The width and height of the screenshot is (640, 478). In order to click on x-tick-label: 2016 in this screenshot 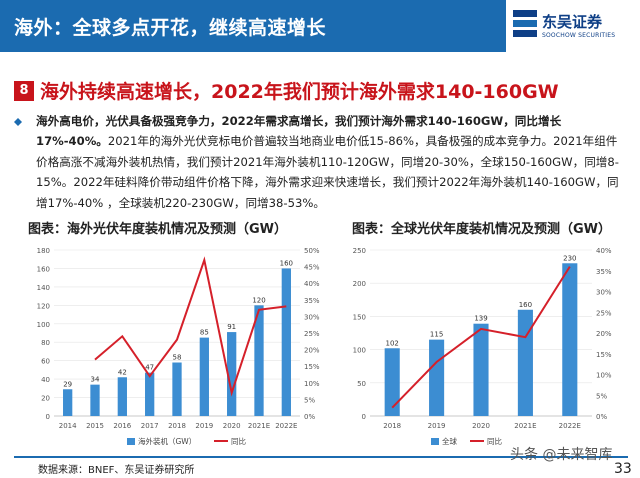, I will do `click(122, 426)`.